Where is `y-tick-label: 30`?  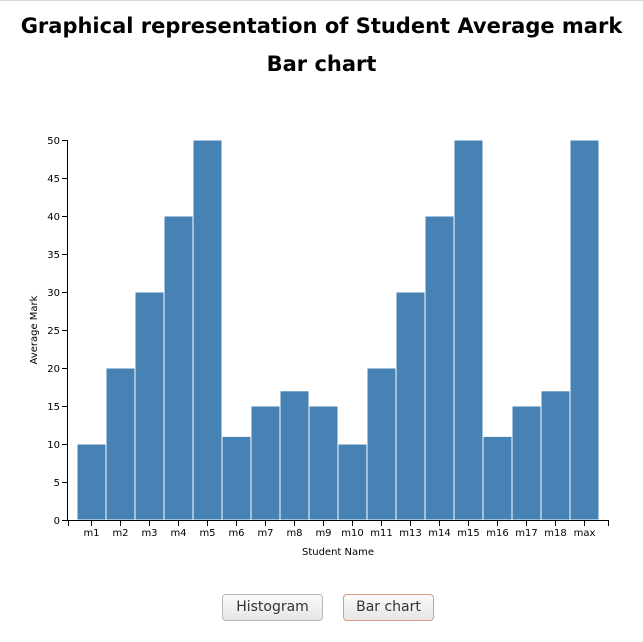
y-tick-label: 30 is located at coordinates (53, 293).